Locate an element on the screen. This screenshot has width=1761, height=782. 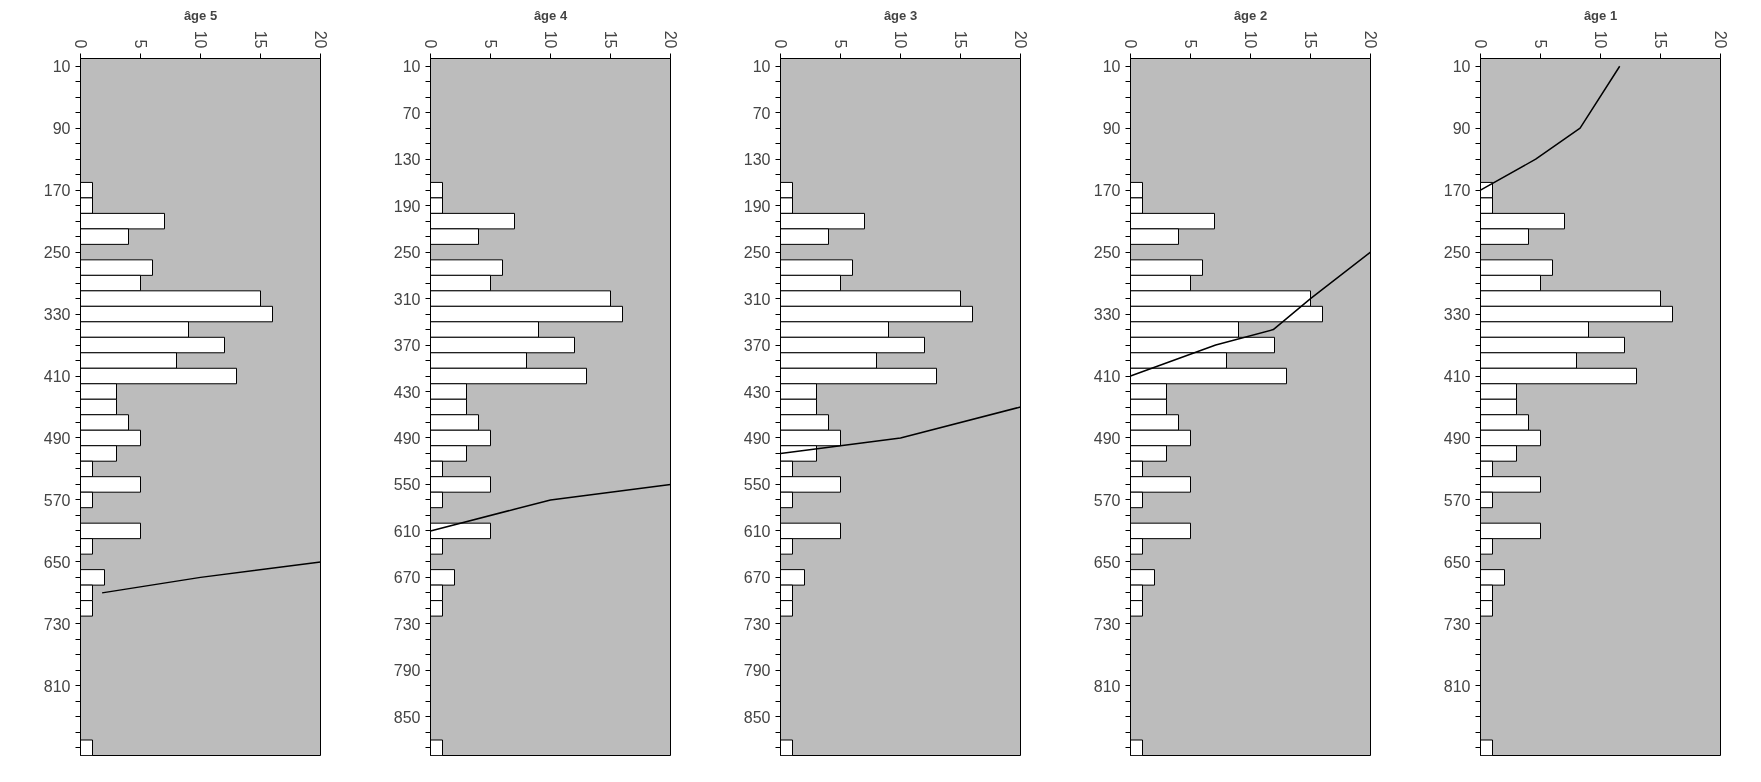
chart-title: âge 5 is located at coordinates (200, 15).